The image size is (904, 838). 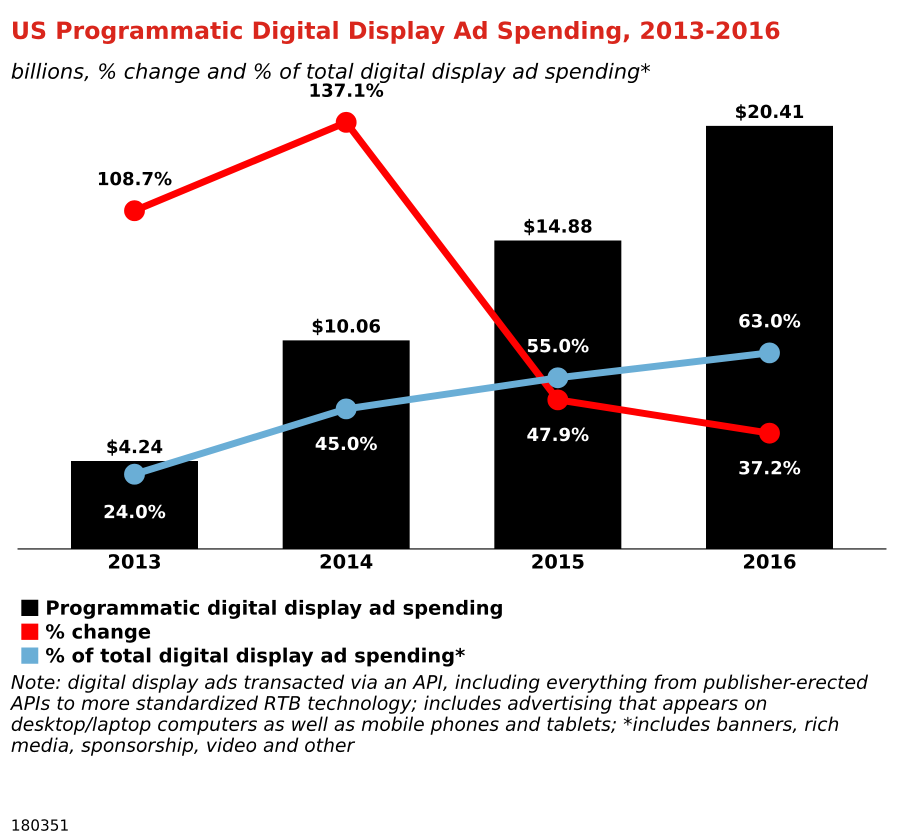 I want to click on x-tick-label: 2015, so click(x=558, y=561).